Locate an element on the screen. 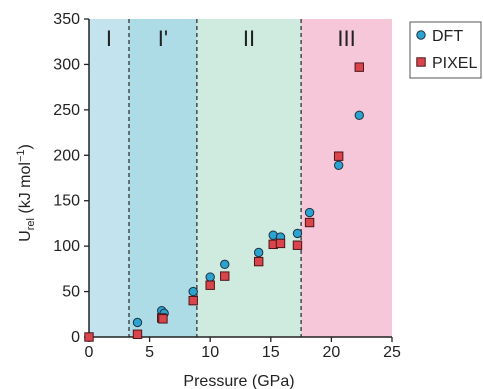 The width and height of the screenshot is (483, 389). y-tick-label: 250 is located at coordinates (66, 110).